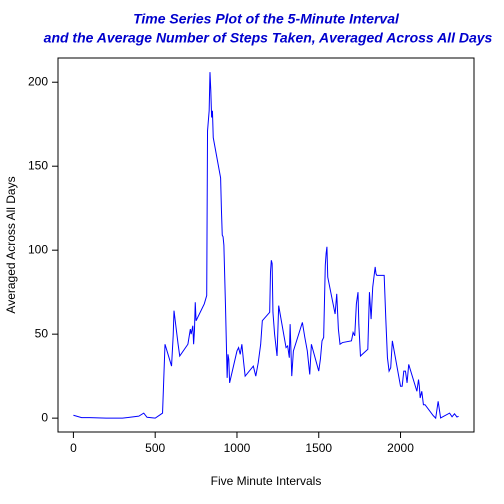 This screenshot has height=504, width=504. I want to click on y-tick-label: 0, so click(44, 417).